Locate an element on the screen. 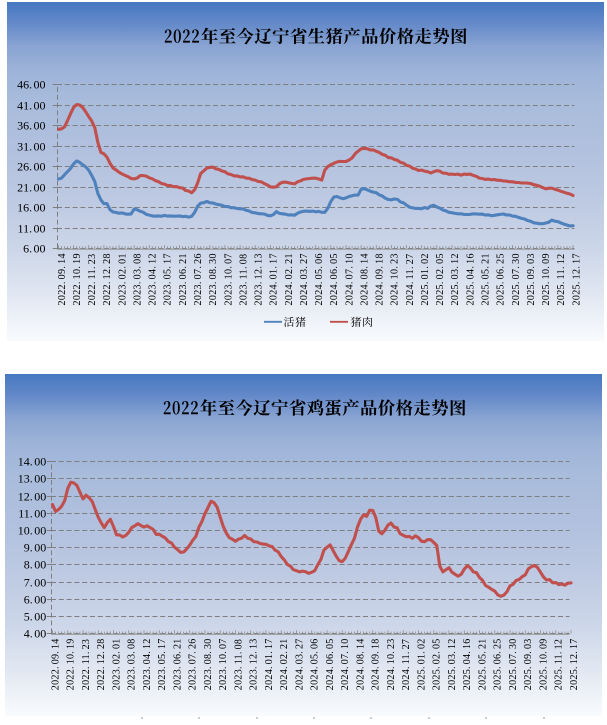  svg-text: 4.00 is located at coordinates (35, 634).